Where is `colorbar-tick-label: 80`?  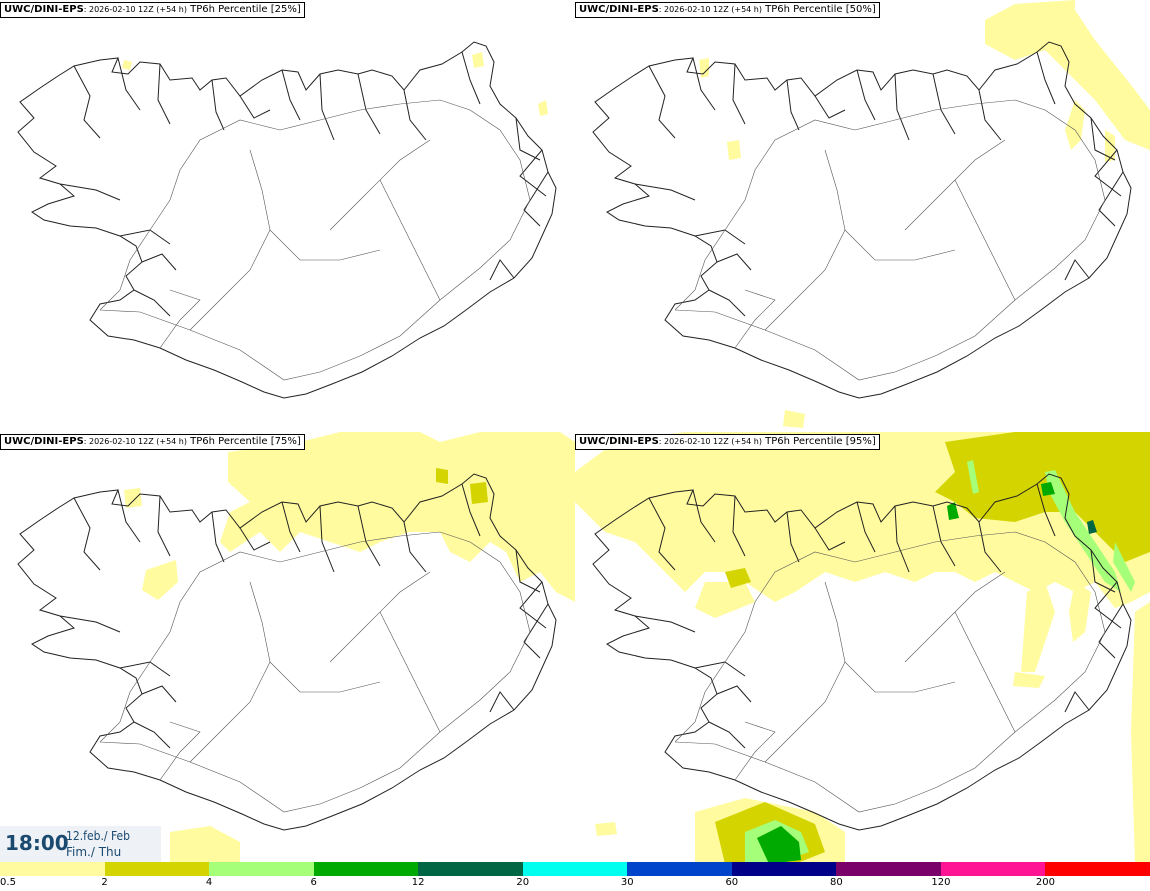
colorbar-tick-label: 80 is located at coordinates (836, 882).